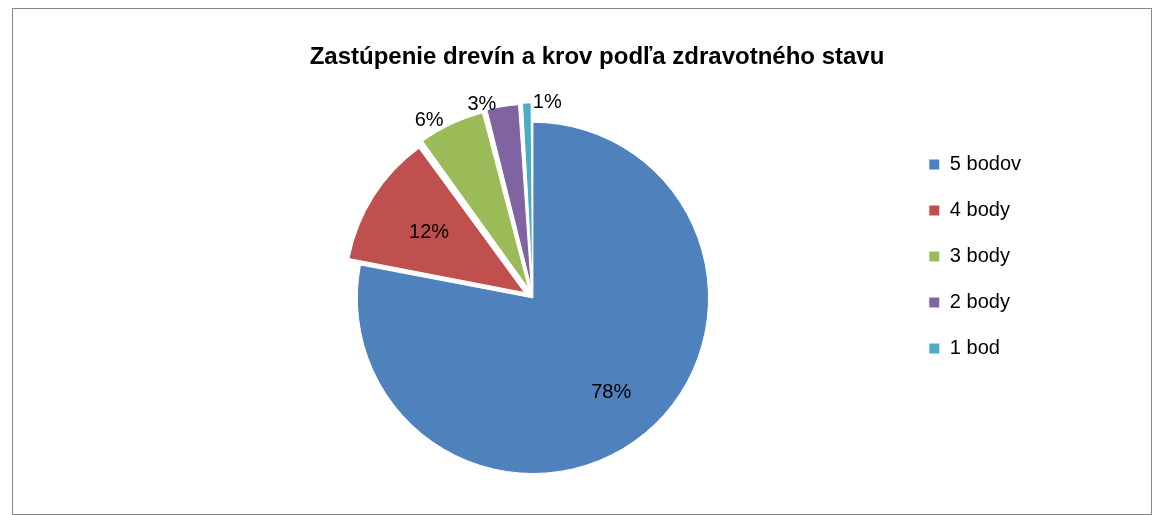 The height and width of the screenshot is (515, 1154). What do you see at coordinates (611, 391) in the screenshot?
I see `data-label: 78%` at bounding box center [611, 391].